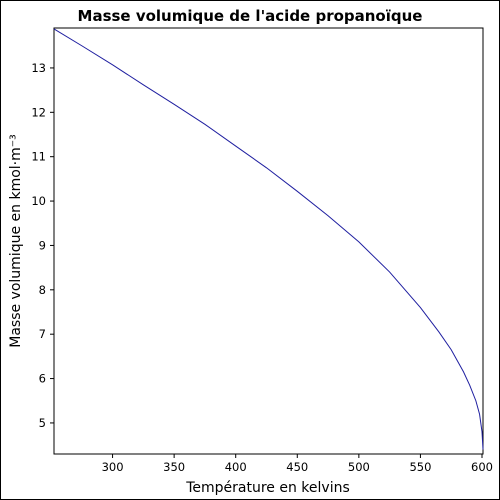  Describe the element at coordinates (38, 68) in the screenshot. I see `y-tick-label: 13` at that location.